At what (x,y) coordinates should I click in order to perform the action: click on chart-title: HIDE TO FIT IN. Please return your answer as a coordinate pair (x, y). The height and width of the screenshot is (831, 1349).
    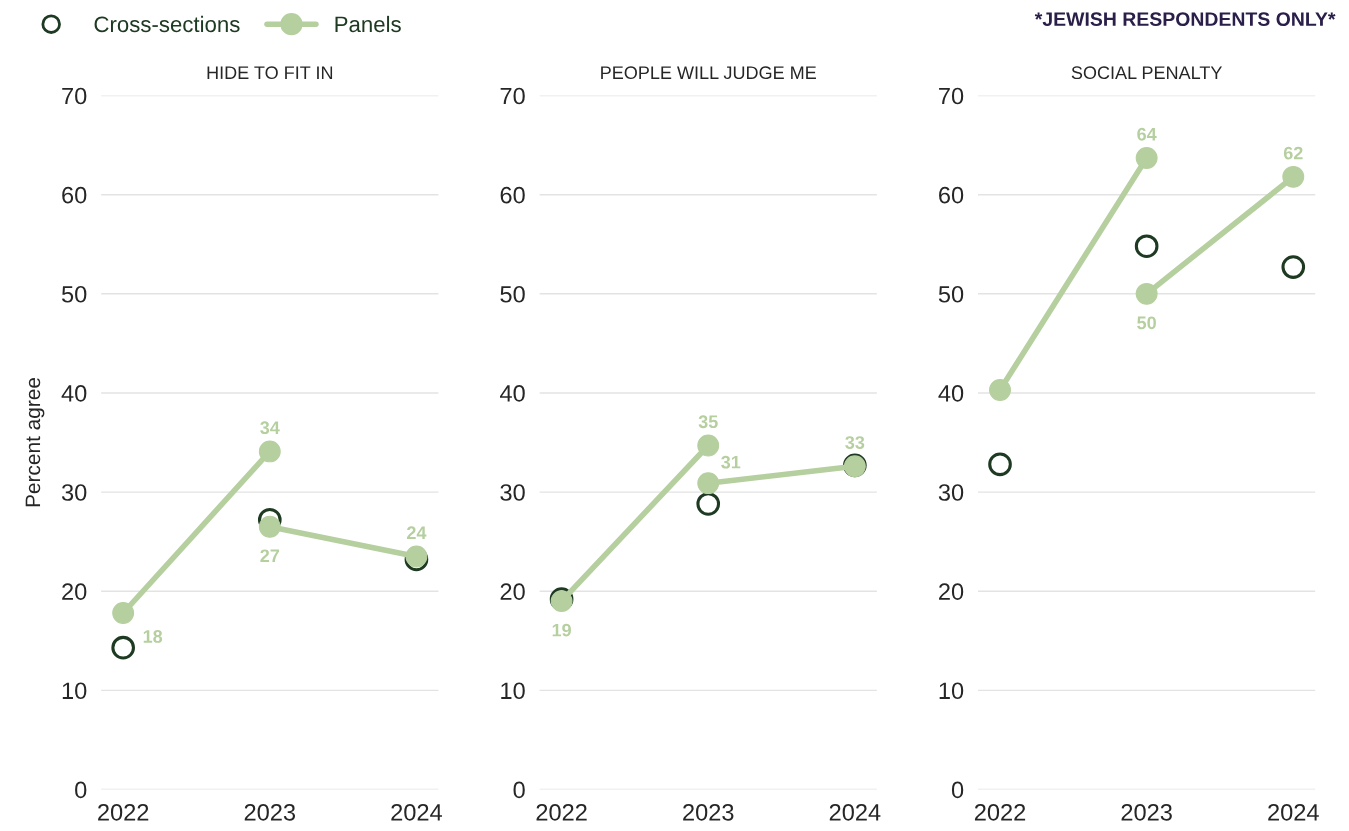
    Looking at the image, I should click on (270, 73).